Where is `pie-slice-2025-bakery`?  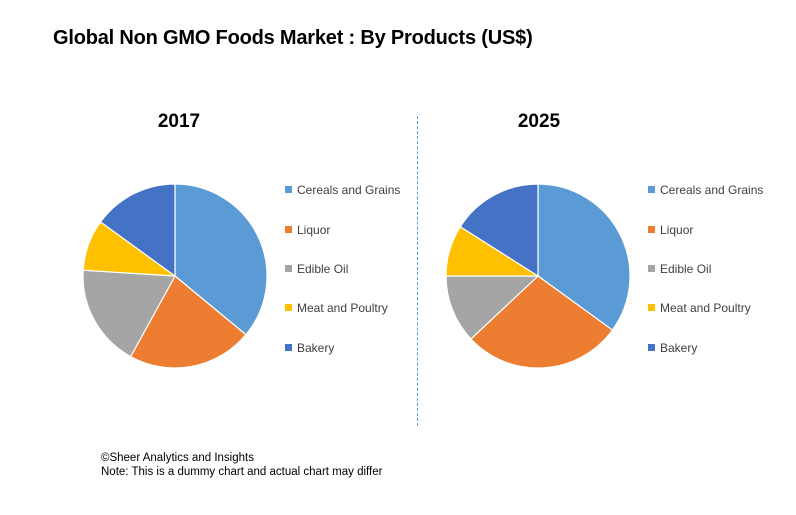
pie-slice-2025-bakery is located at coordinates (499, 230).